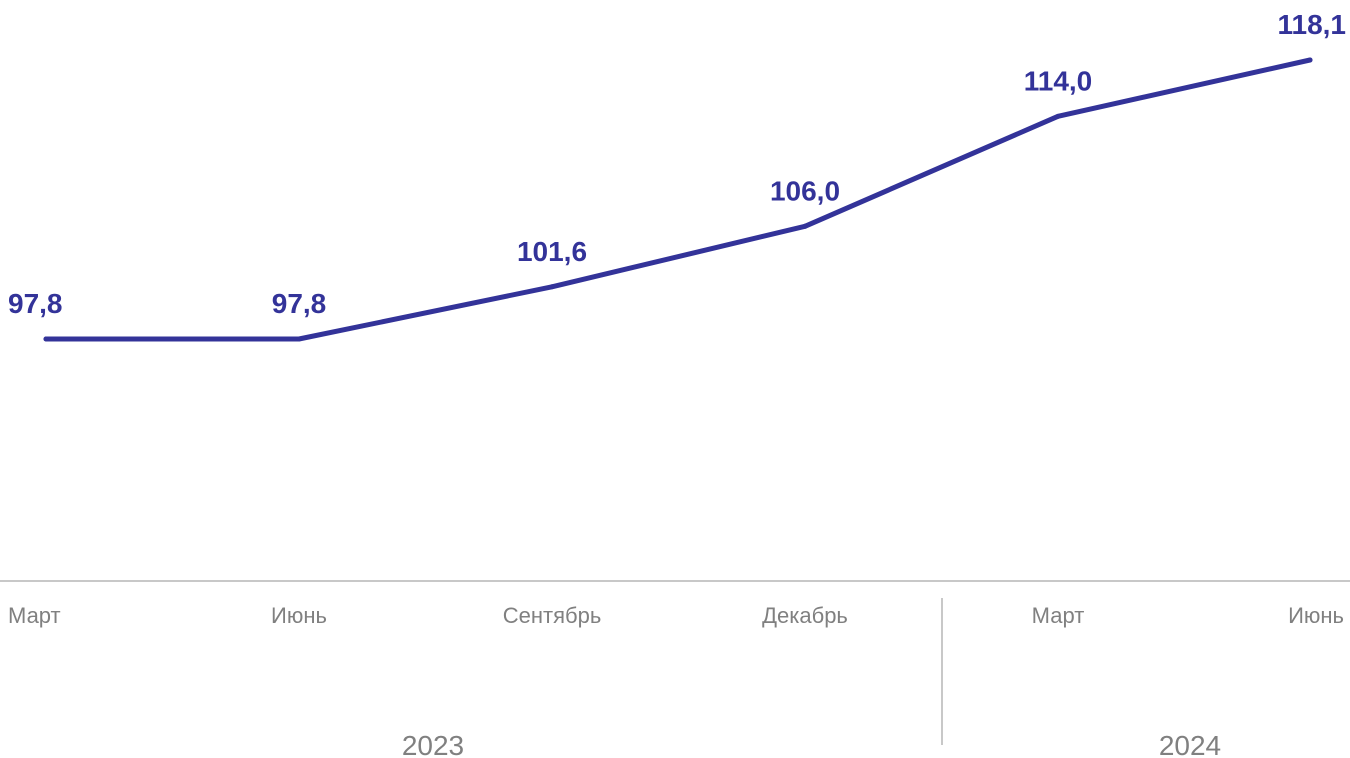 Image resolution: width=1350 pixels, height=758 pixels. I want to click on data-label-1: 97,8, so click(35, 303).